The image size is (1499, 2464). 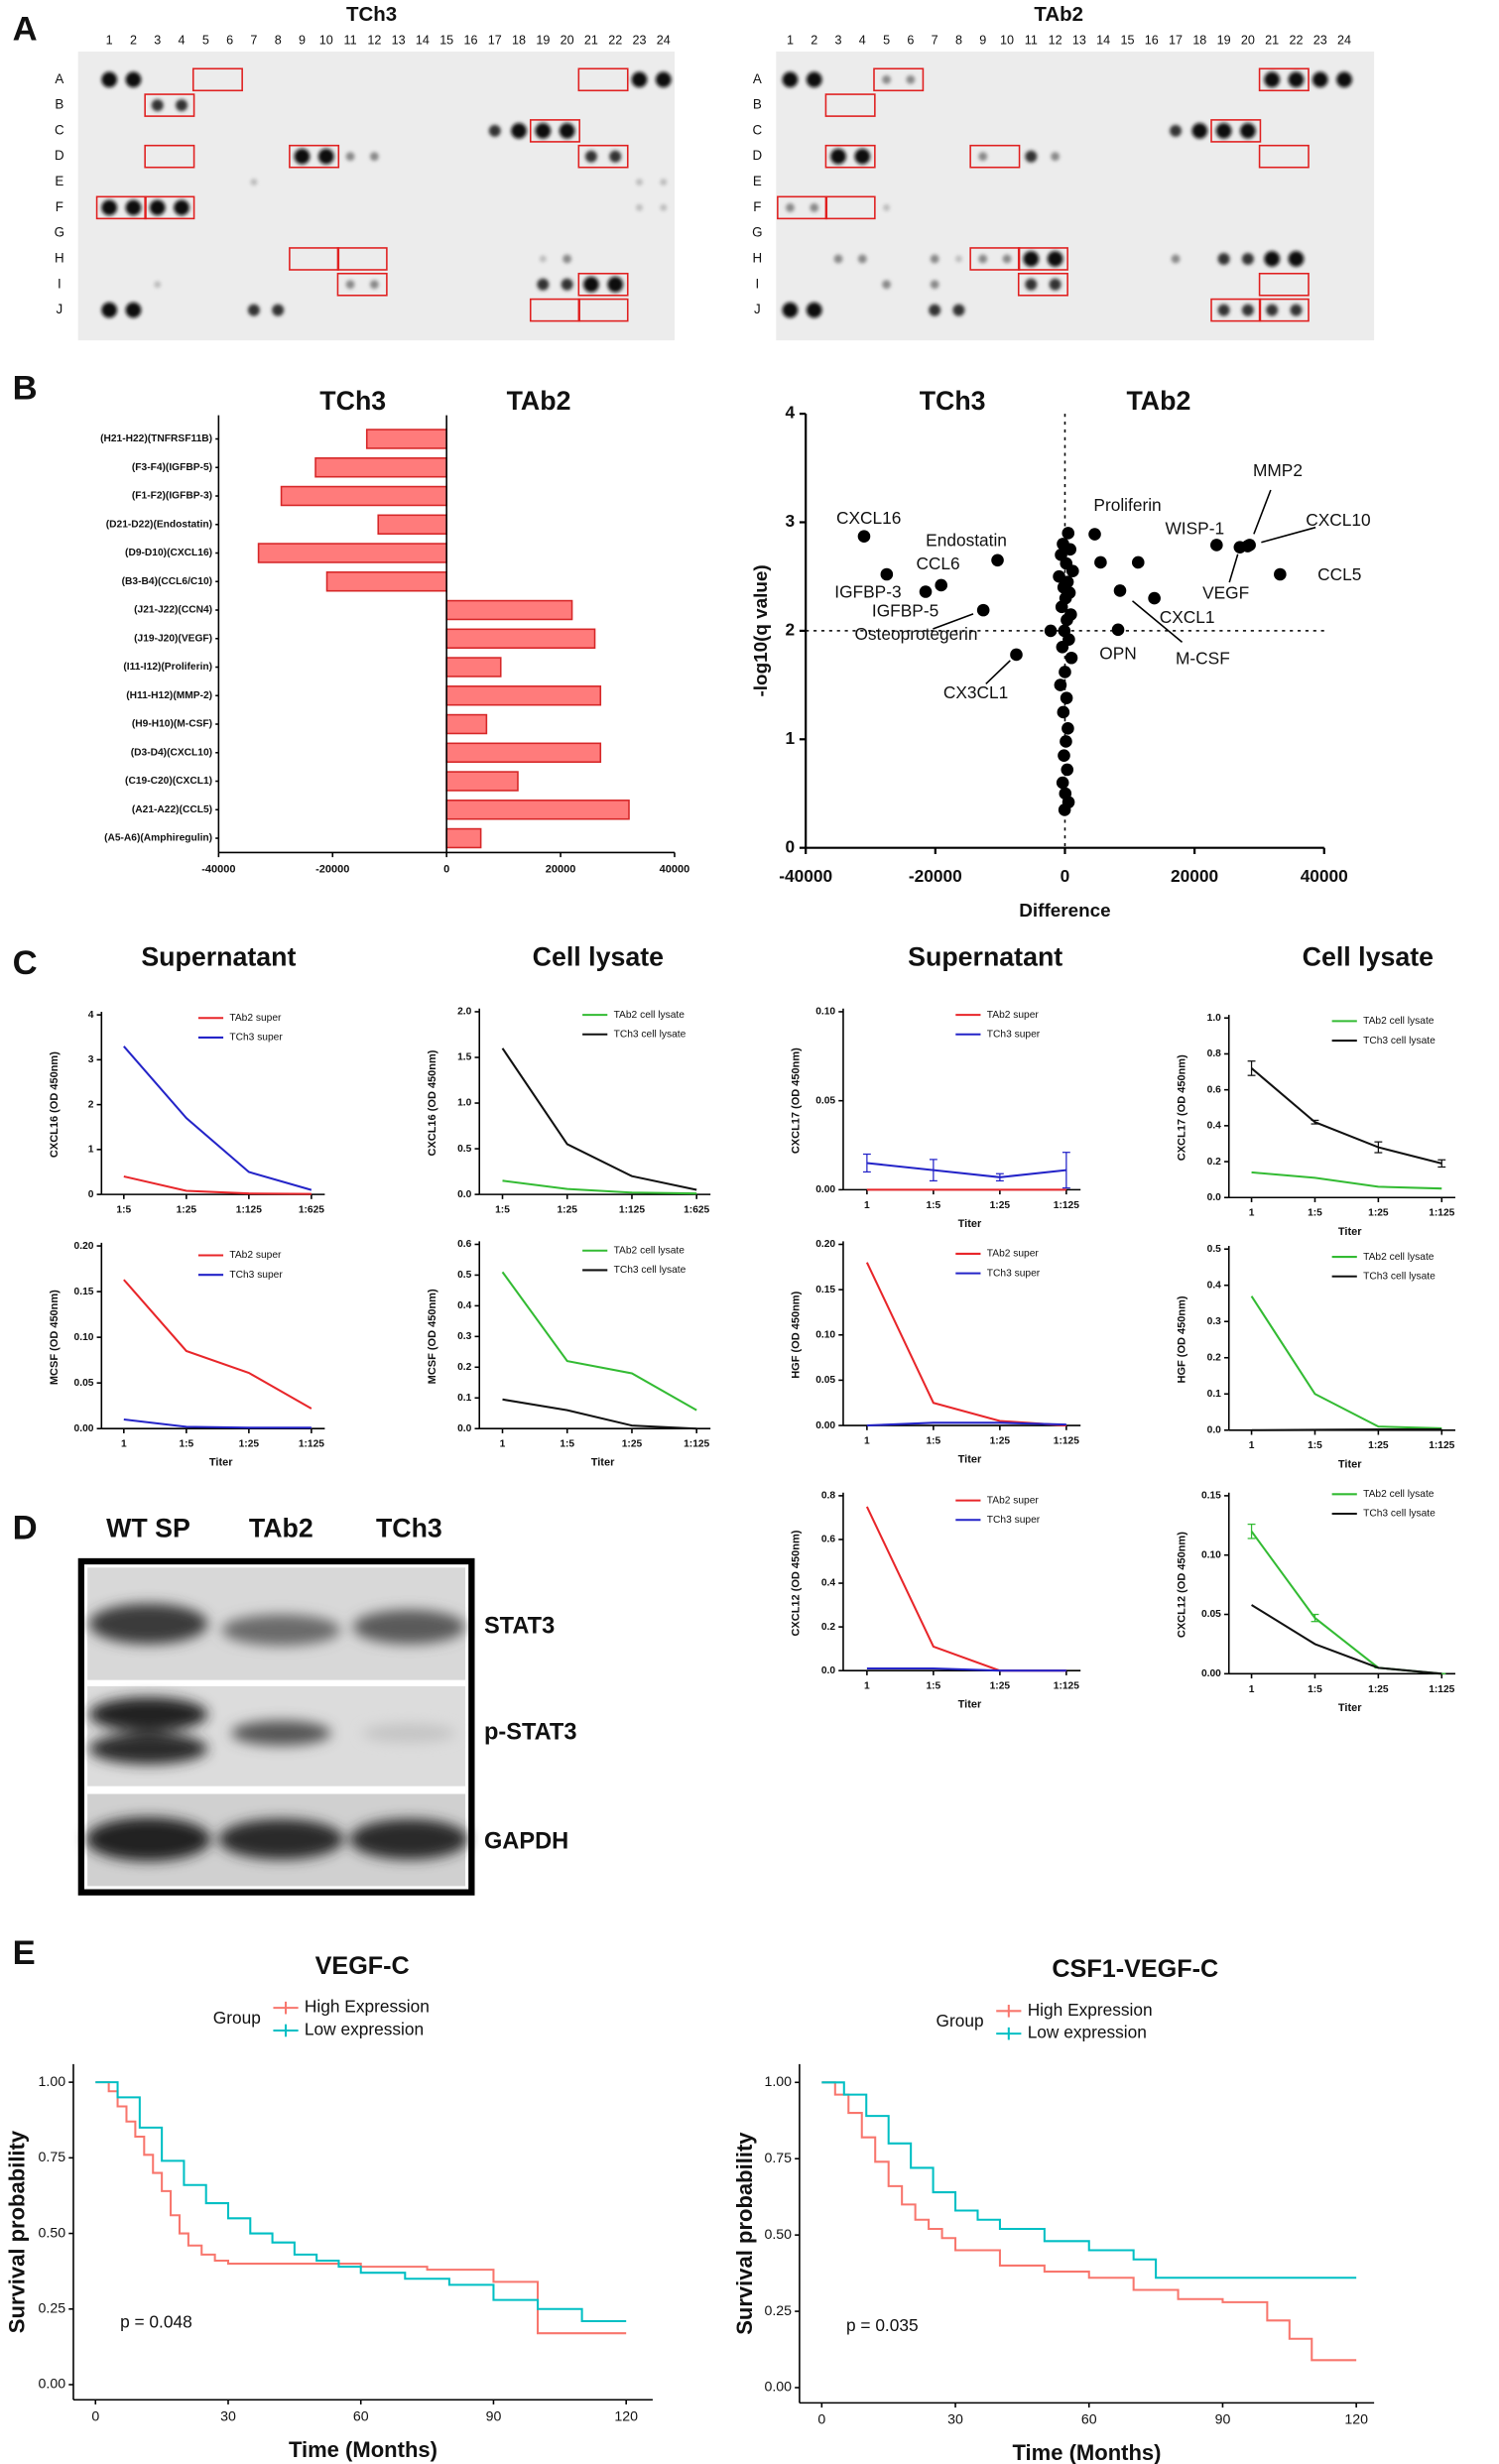 What do you see at coordinates (168, 781) in the screenshot?
I see `category-label: (C19-C20)(CXCL1)` at bounding box center [168, 781].